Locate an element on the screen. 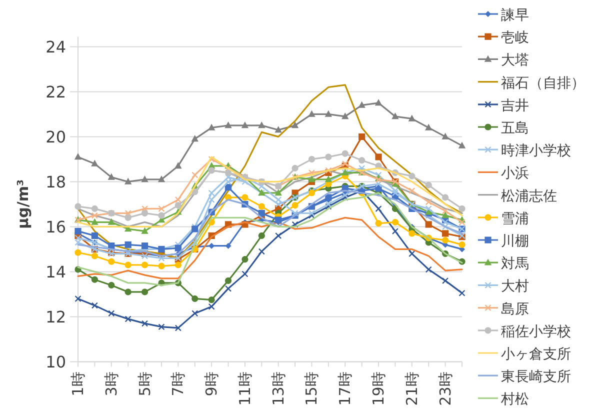 The width and height of the screenshot is (602, 419). legend-label: 五島 is located at coordinates (515, 128).